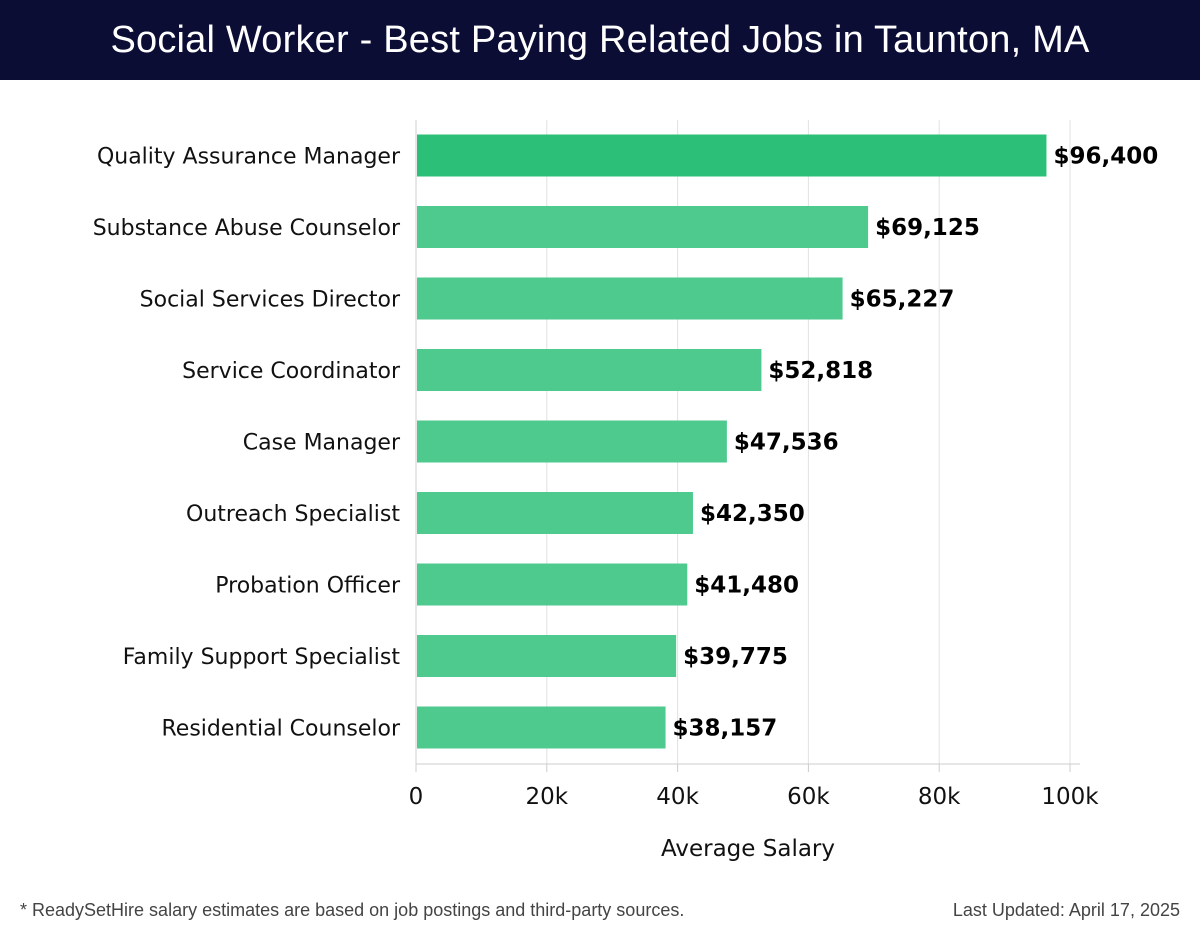  I want to click on value-label-2: $69,125, so click(927, 228).